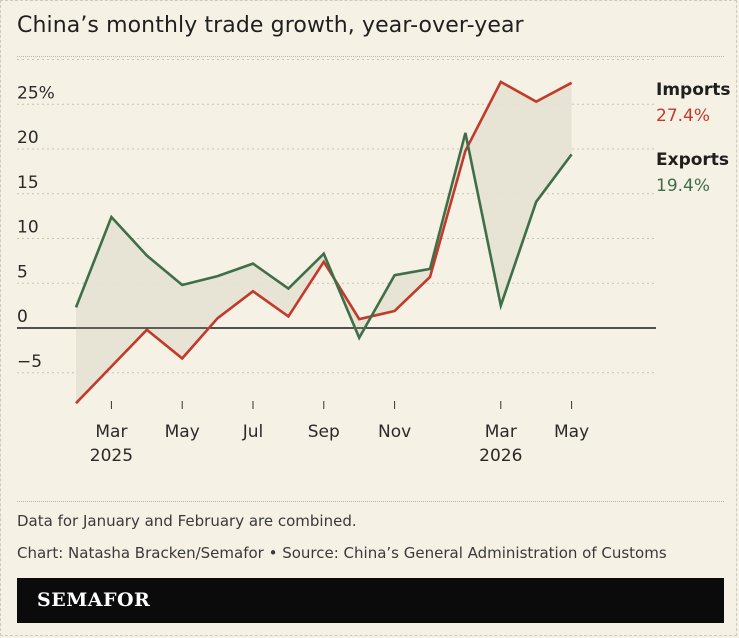 The height and width of the screenshot is (638, 739). What do you see at coordinates (94, 600) in the screenshot?
I see `brand-logo: SEMAFOR` at bounding box center [94, 600].